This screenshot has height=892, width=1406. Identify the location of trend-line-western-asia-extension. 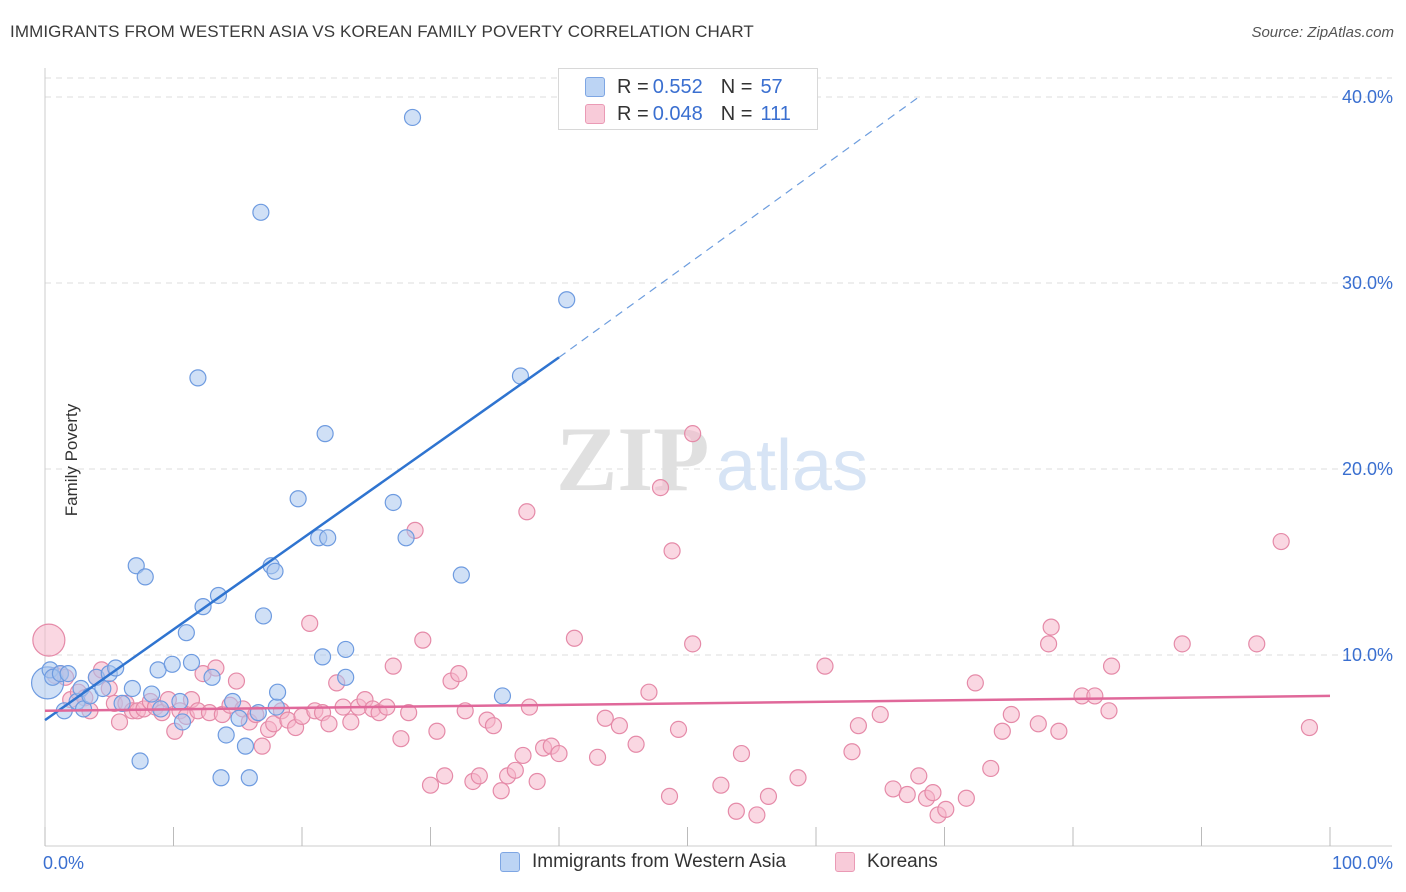
(739, 227).